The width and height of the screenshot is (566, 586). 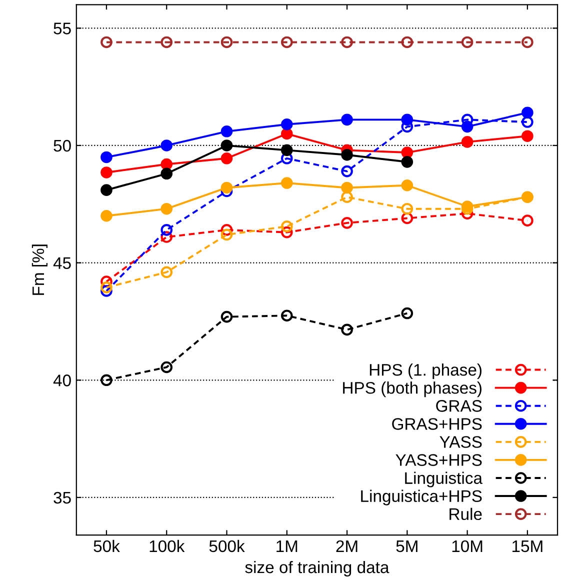 What do you see at coordinates (467, 546) in the screenshot?
I see `x-tick-label: 10M` at bounding box center [467, 546].